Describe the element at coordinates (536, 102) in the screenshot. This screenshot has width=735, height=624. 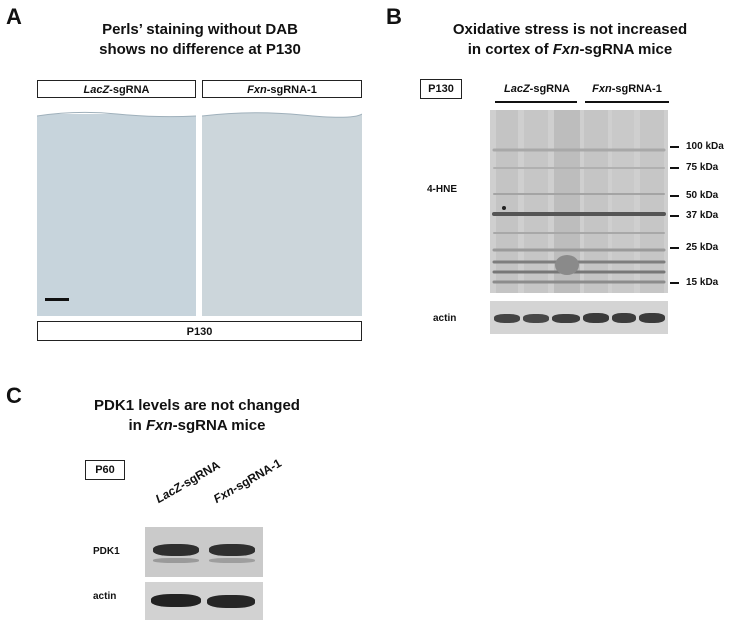
I see `panel-b-group1-underline` at that location.